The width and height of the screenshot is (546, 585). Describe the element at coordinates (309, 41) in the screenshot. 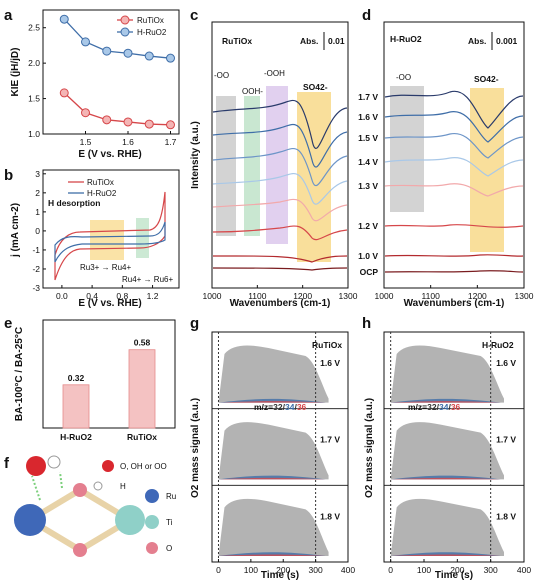

I see `panel-c-scale-label: Abs.` at that location.